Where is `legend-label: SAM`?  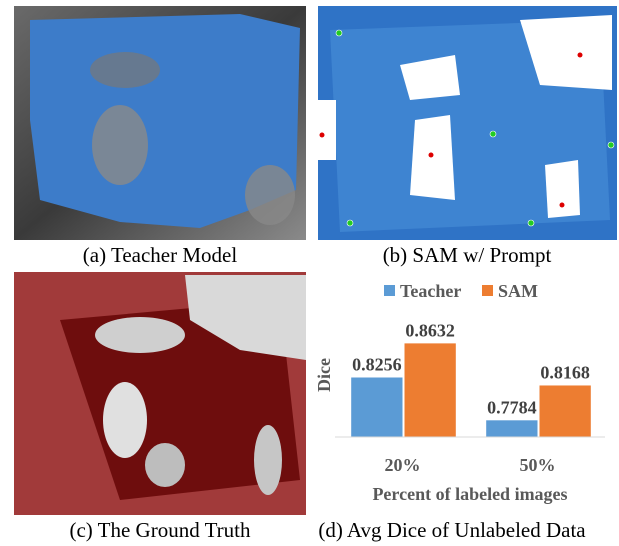
legend-label: SAM is located at coordinates (518, 291).